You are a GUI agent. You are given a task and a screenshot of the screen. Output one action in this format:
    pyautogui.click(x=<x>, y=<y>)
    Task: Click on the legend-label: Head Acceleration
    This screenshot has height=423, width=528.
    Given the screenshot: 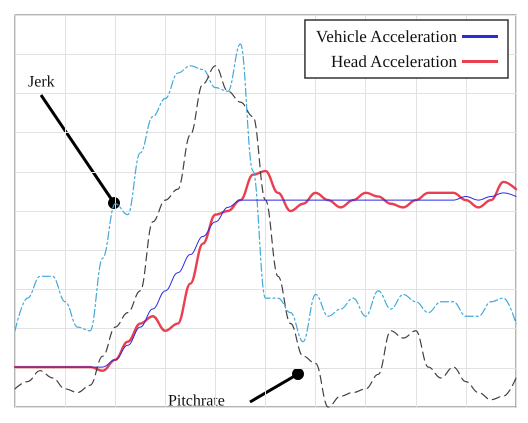 What is the action you would take?
    pyautogui.click(x=394, y=61)
    